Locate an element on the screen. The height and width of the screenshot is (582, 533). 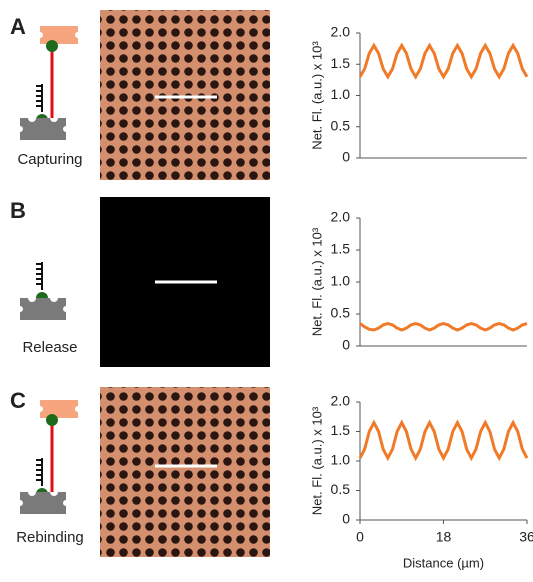
panel-label: Capturing is located at coordinates (49, 159).